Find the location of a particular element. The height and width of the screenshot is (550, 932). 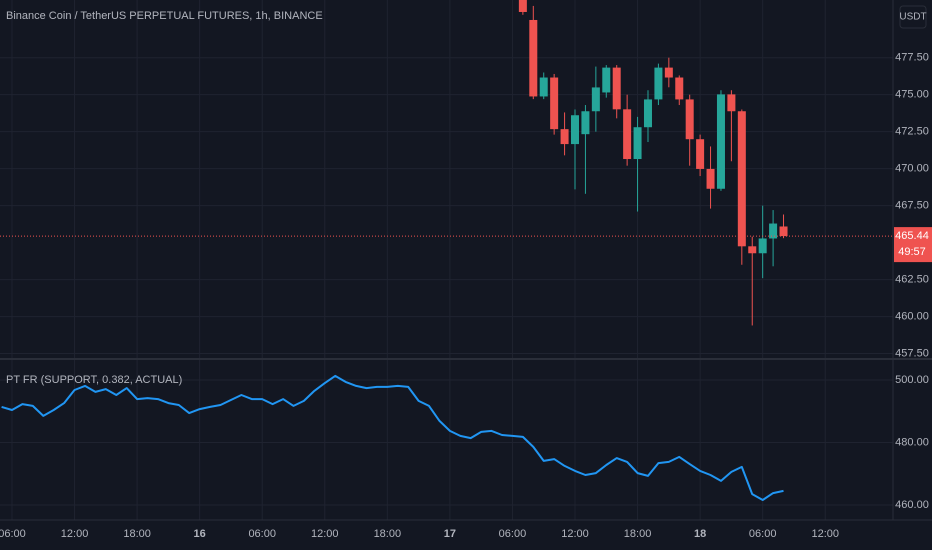

x-tick-label: 18 is located at coordinates (700, 534).